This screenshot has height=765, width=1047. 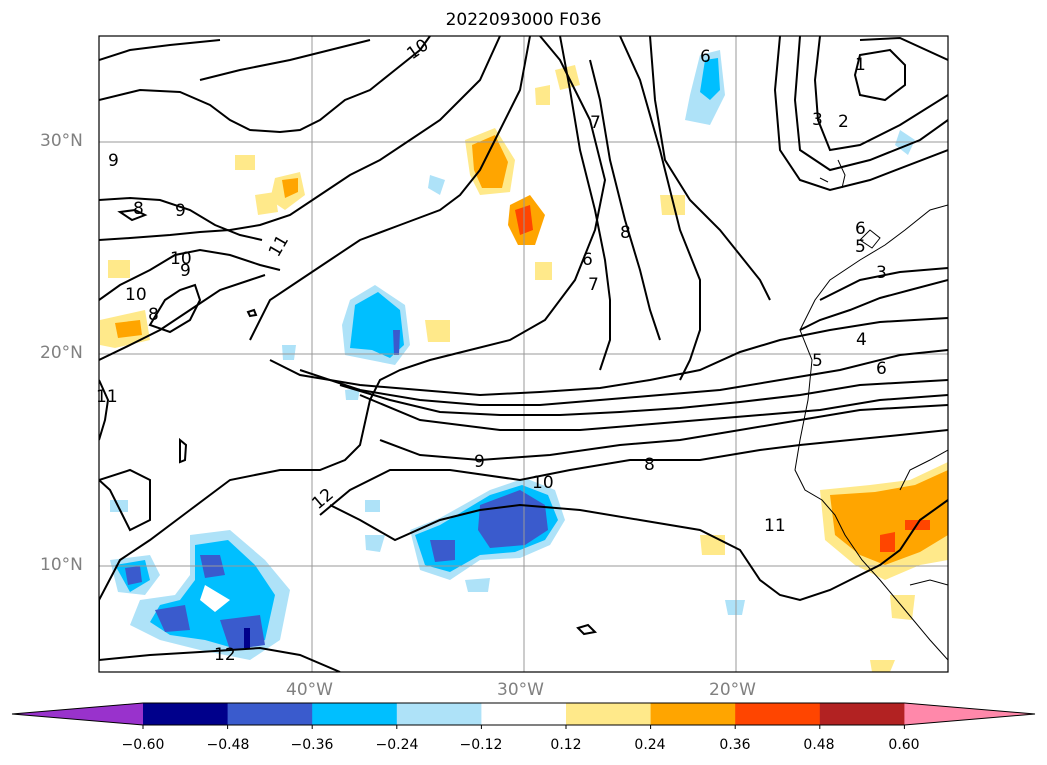 I want to click on colorbar-tick: −0.36, so click(x=312, y=745).